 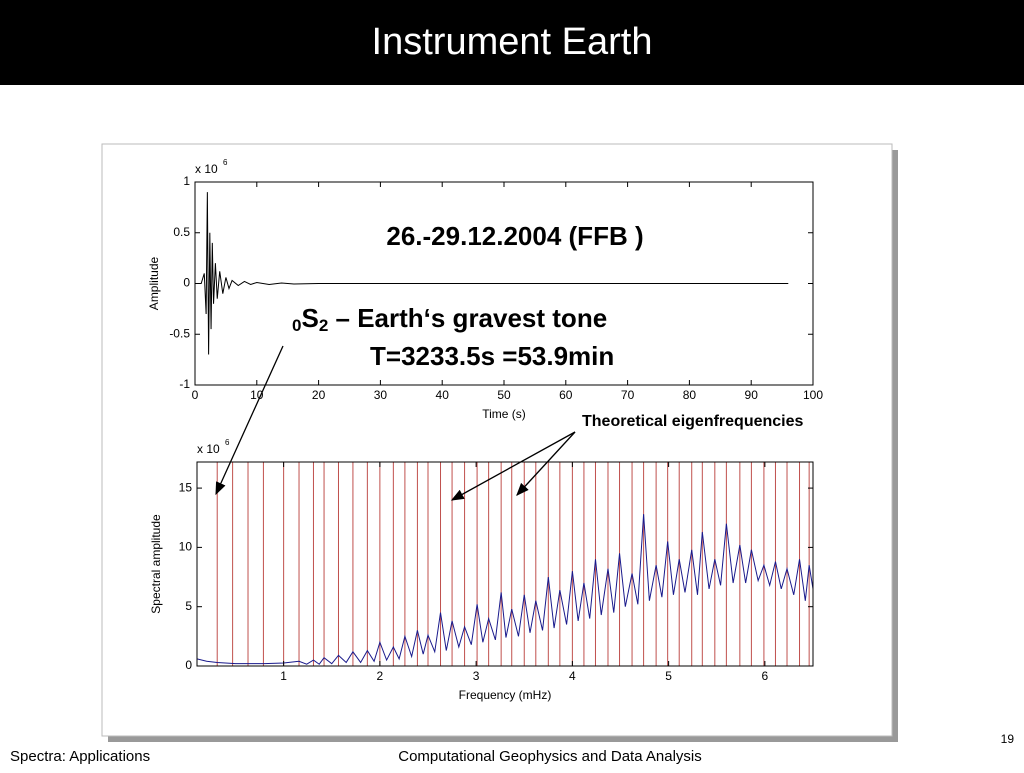 I want to click on mode-annotation: 0S2 – Earth‘s gravest tone, so click(x=449, y=319).